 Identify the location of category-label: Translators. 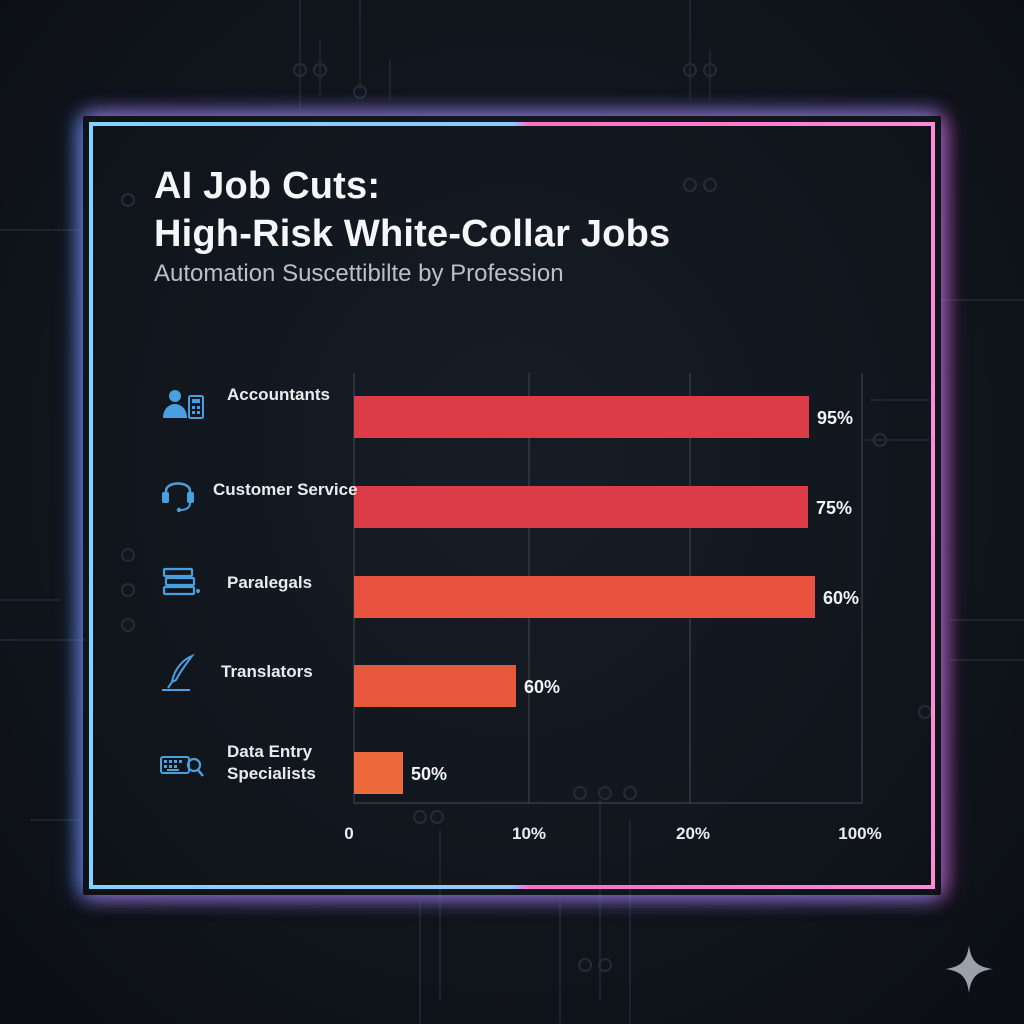
(267, 672).